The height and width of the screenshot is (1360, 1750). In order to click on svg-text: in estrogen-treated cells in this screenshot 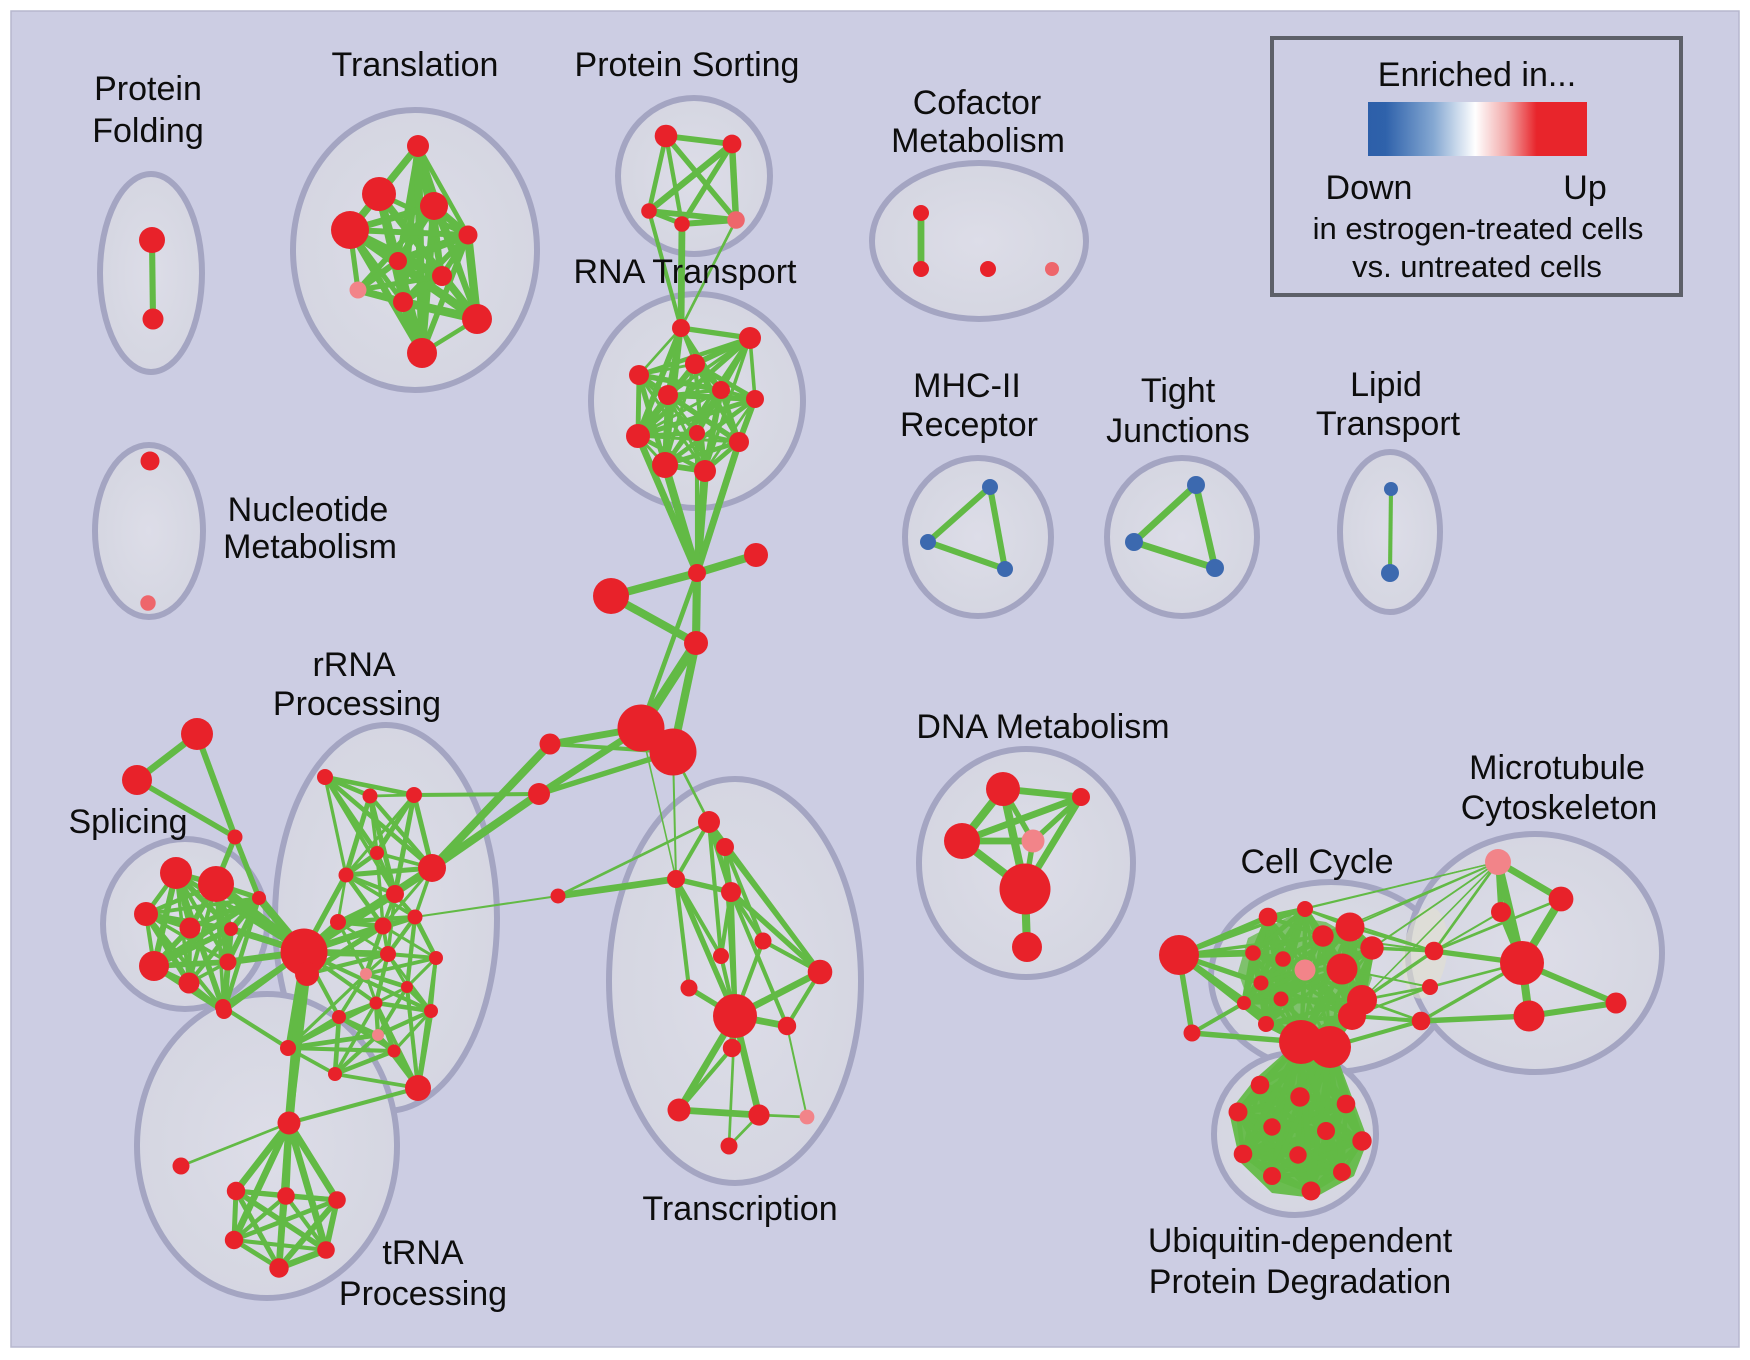, I will do `click(1478, 228)`.